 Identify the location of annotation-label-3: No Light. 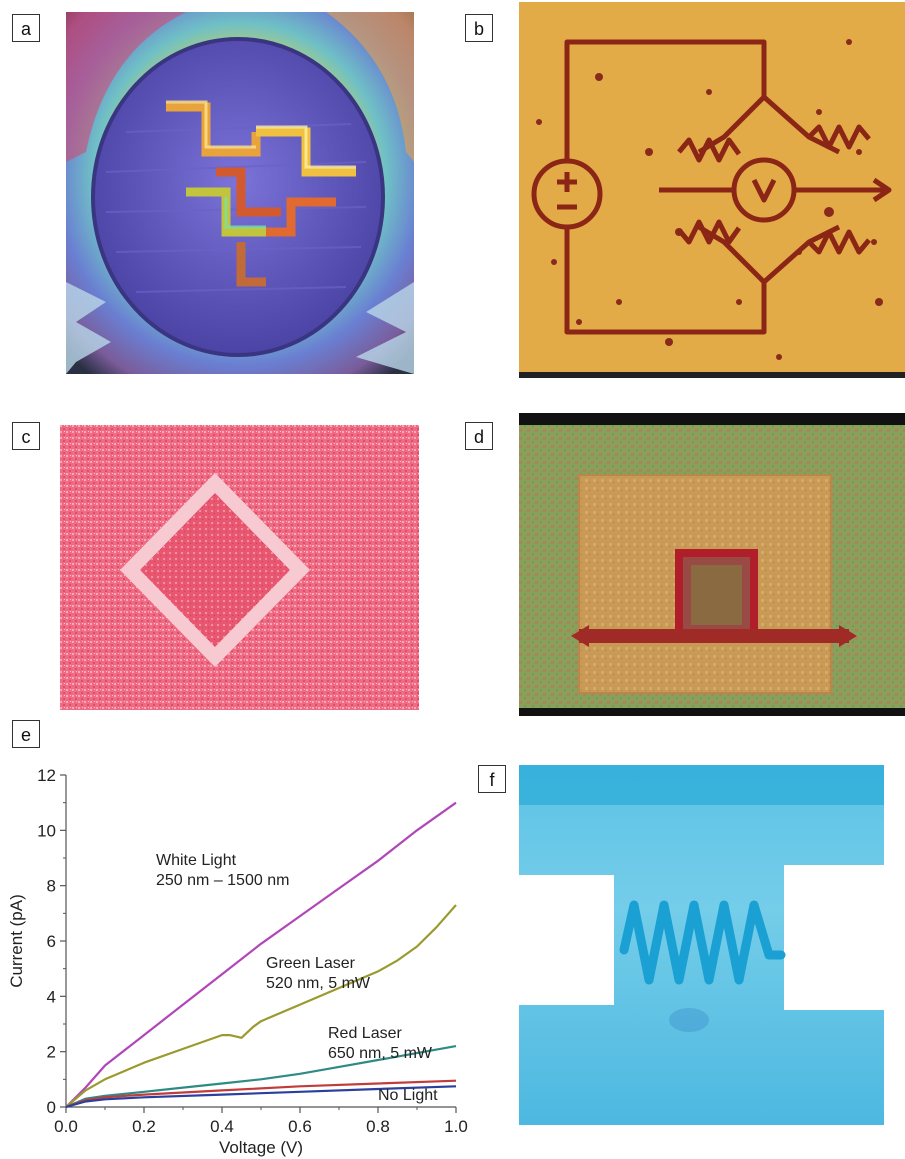
(408, 1095).